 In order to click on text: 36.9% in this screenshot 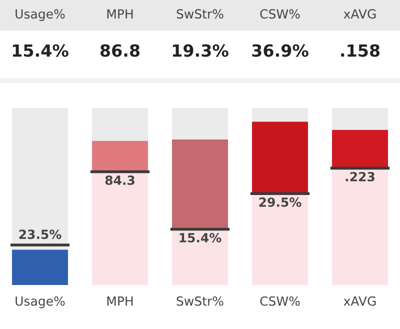, I will do `click(280, 50)`.